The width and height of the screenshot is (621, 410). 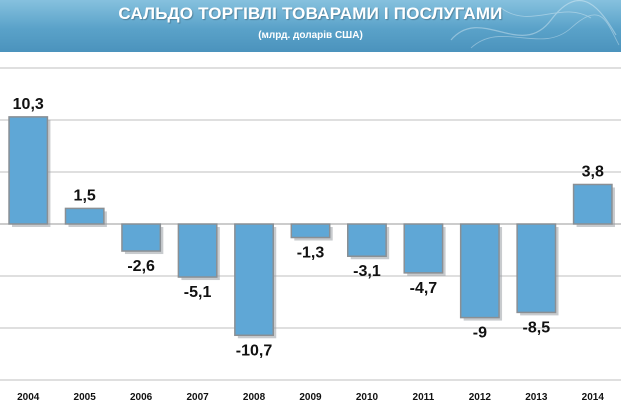 I want to click on x-tick-2006: 2006, so click(x=141, y=397).